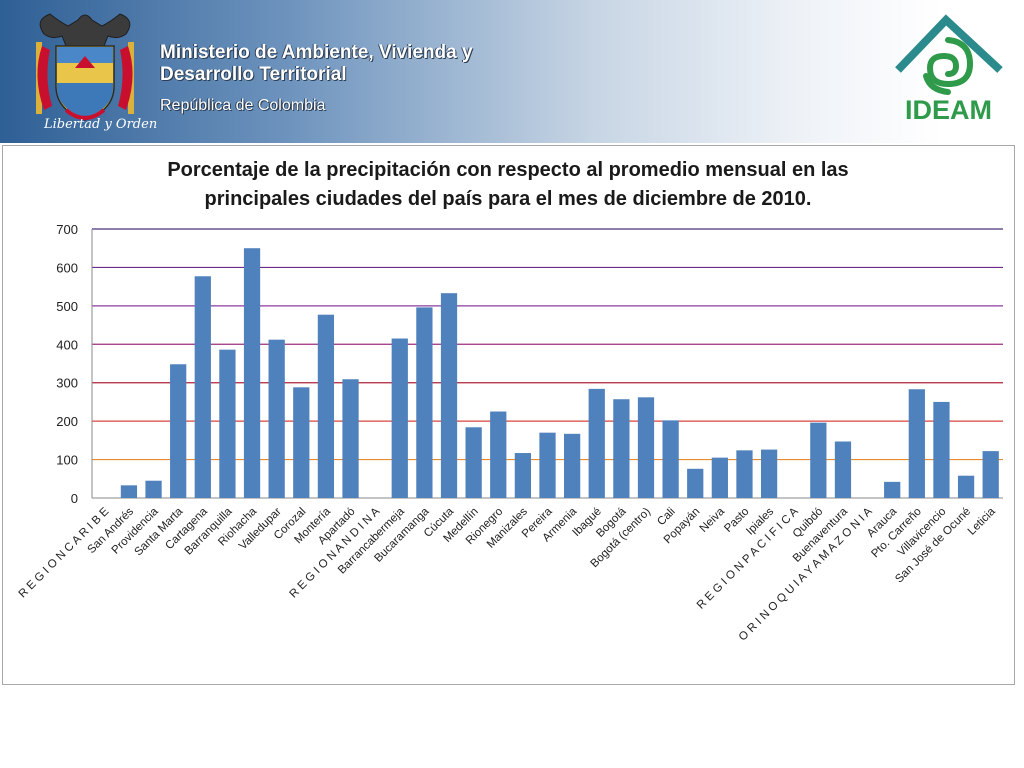  What do you see at coordinates (243, 105) in the screenshot?
I see `republic-subtitle: República de Colombia` at bounding box center [243, 105].